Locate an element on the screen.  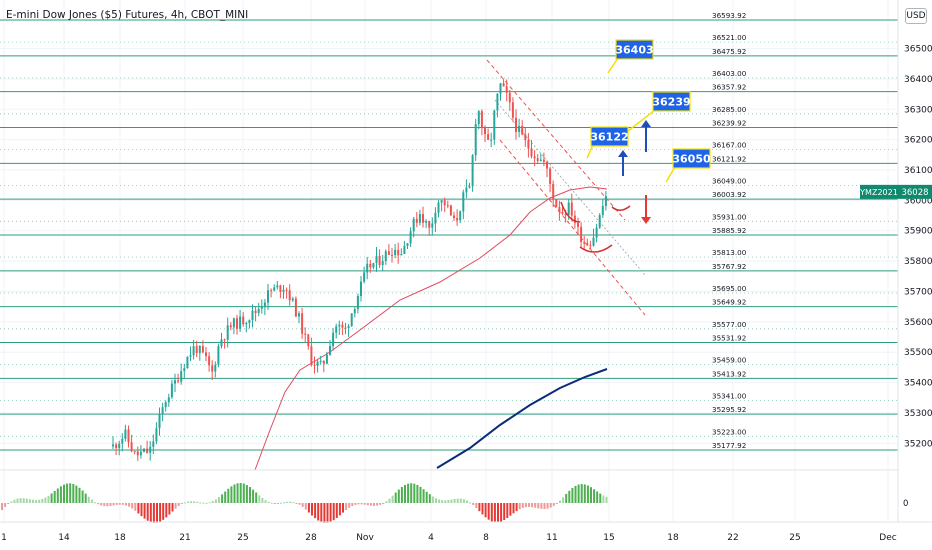
callout-label: 36050 is located at coordinates (691, 159).